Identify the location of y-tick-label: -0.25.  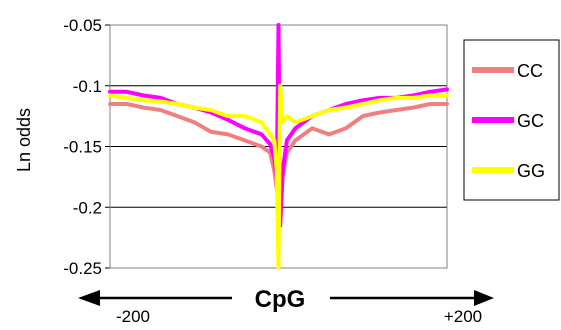
(82, 268).